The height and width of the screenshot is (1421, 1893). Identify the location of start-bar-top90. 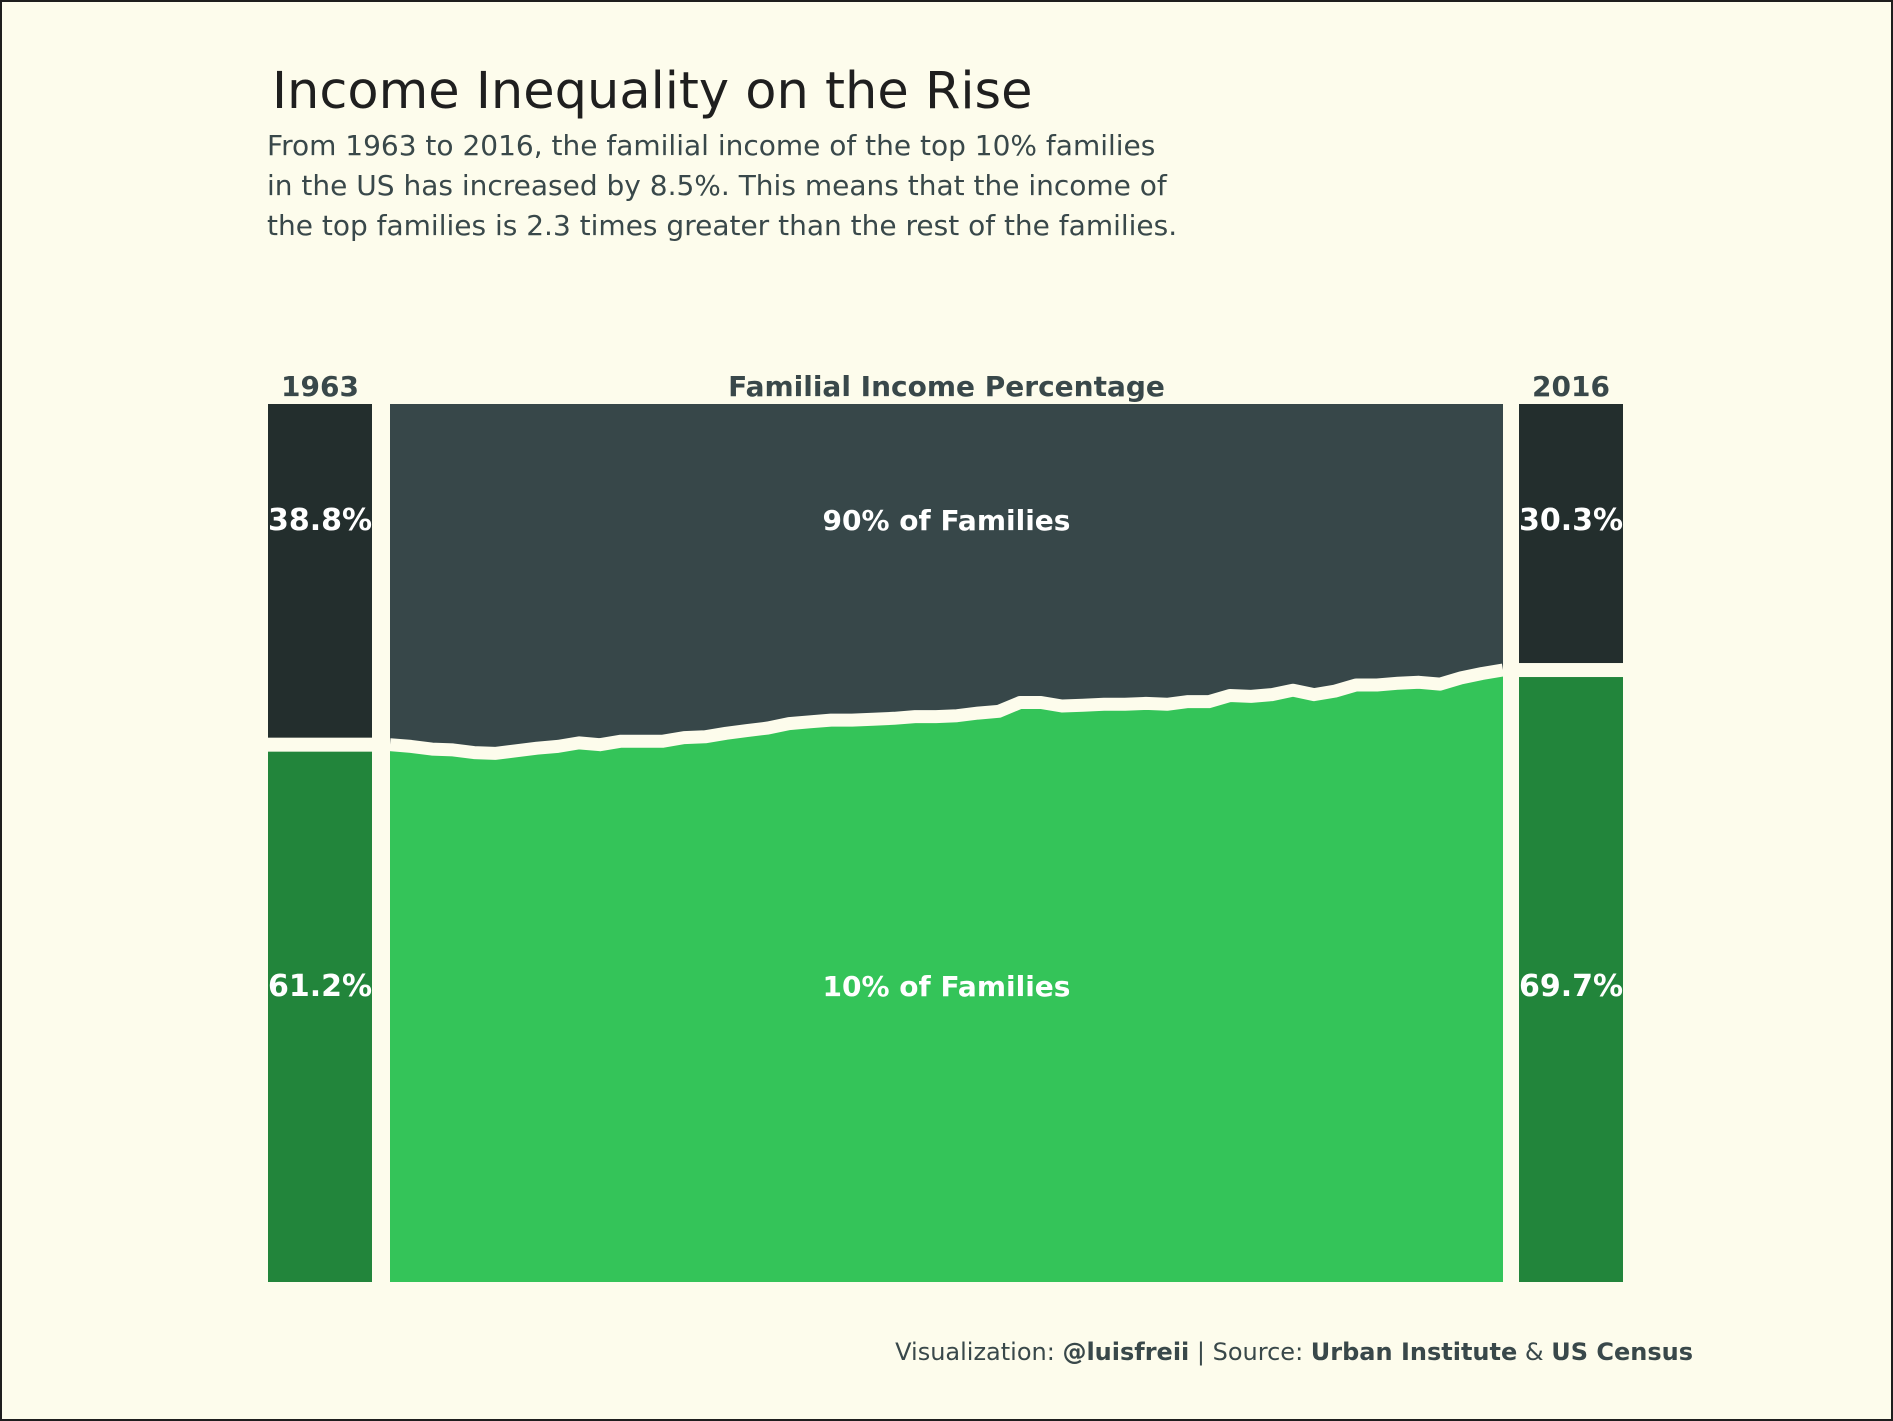
(320, 574).